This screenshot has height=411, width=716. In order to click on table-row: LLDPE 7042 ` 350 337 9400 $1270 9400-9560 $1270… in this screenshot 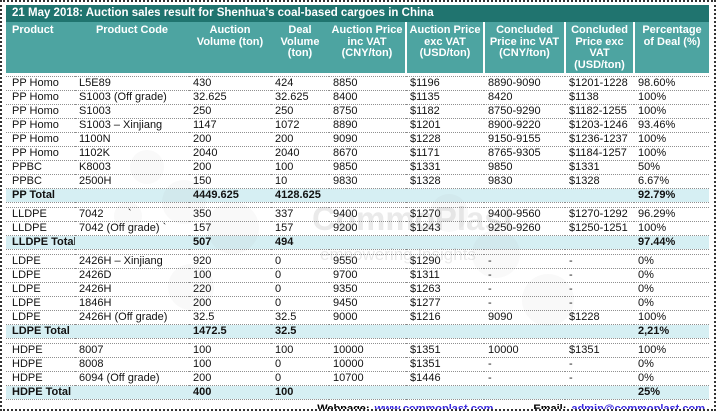, I will do `click(357, 214)`.